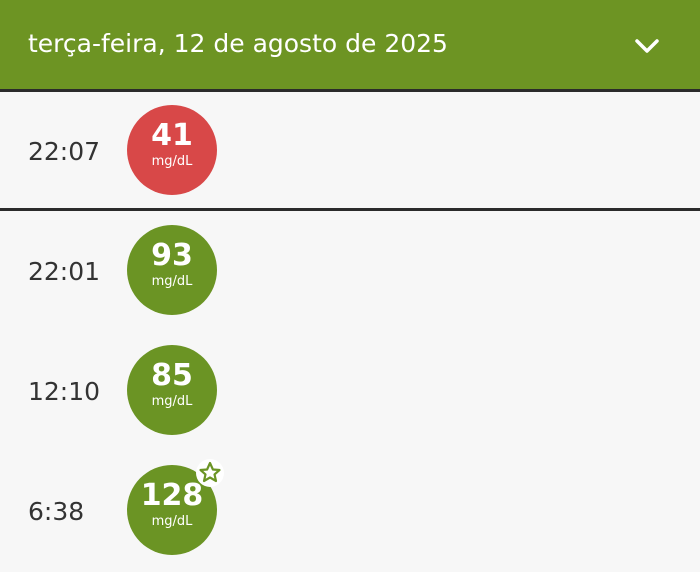 Image resolution: width=700 pixels, height=572 pixels. I want to click on reading-bubble: 85 mg/dL, so click(172, 390).